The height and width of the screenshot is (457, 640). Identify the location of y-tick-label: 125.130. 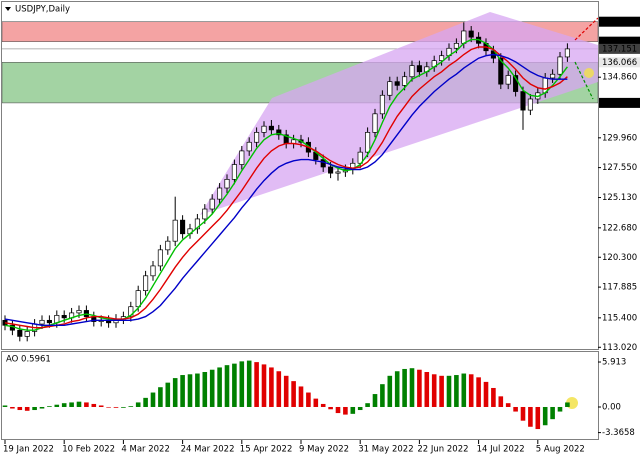
(619, 198).